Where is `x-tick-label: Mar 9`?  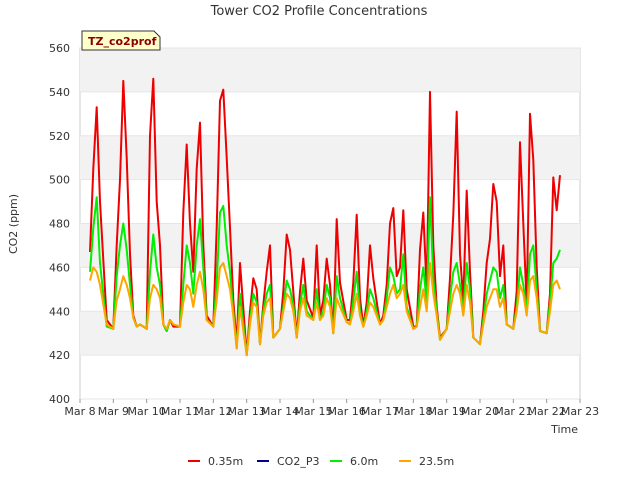 x-tick-label: Mar 9 is located at coordinates (113, 411).